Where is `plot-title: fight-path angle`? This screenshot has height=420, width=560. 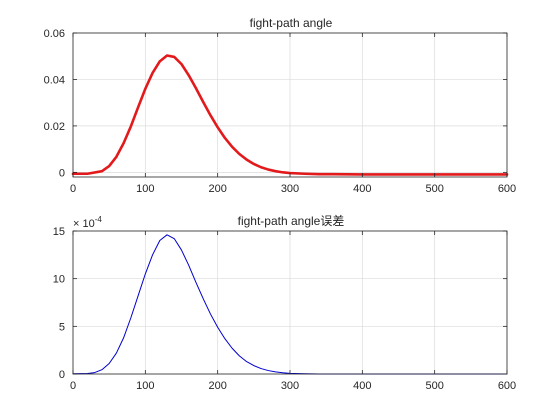 plot-title: fight-path angle is located at coordinates (291, 23).